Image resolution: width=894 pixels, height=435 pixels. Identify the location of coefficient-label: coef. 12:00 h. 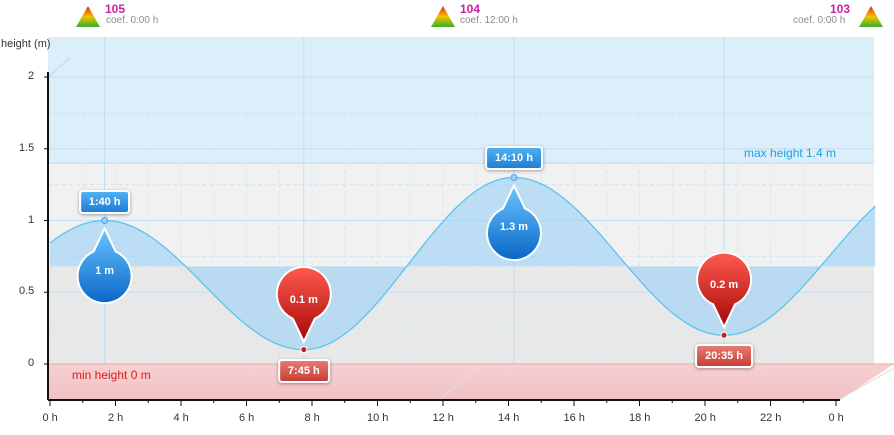
(489, 20).